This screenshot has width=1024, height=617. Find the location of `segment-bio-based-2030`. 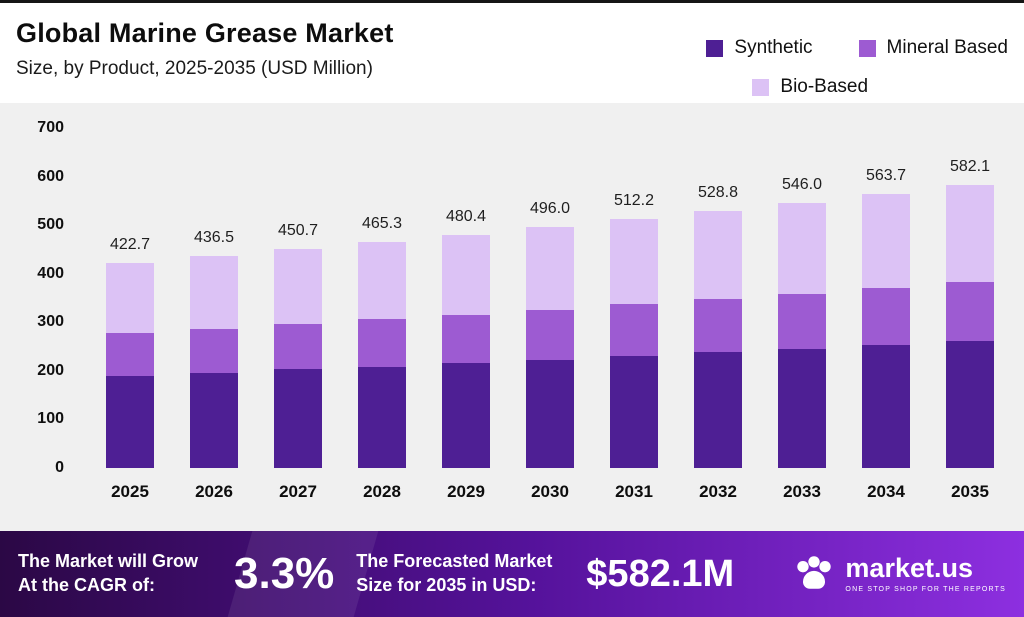

segment-bio-based-2030 is located at coordinates (550, 268).